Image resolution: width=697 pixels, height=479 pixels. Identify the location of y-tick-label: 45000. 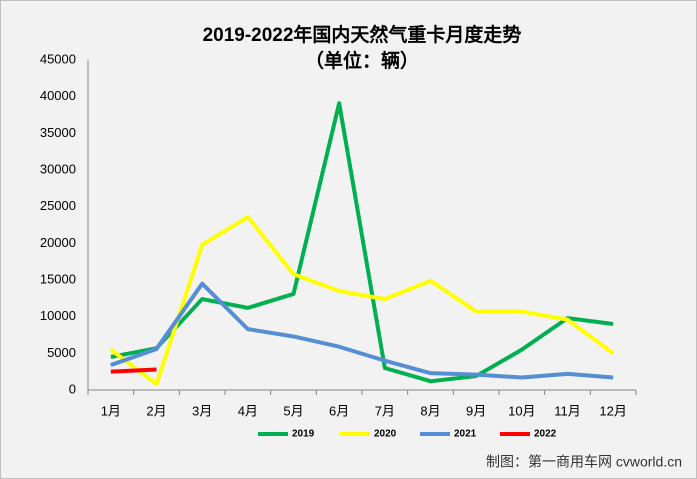
(58, 58).